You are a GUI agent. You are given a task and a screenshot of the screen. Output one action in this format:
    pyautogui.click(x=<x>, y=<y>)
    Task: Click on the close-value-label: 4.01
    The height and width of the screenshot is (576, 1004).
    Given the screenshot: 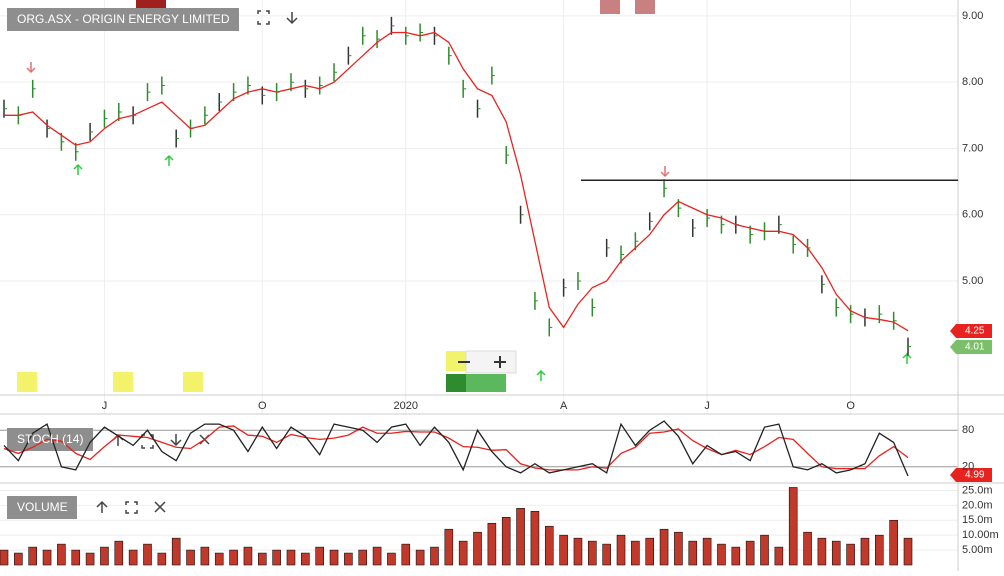 What is the action you would take?
    pyautogui.click(x=975, y=347)
    